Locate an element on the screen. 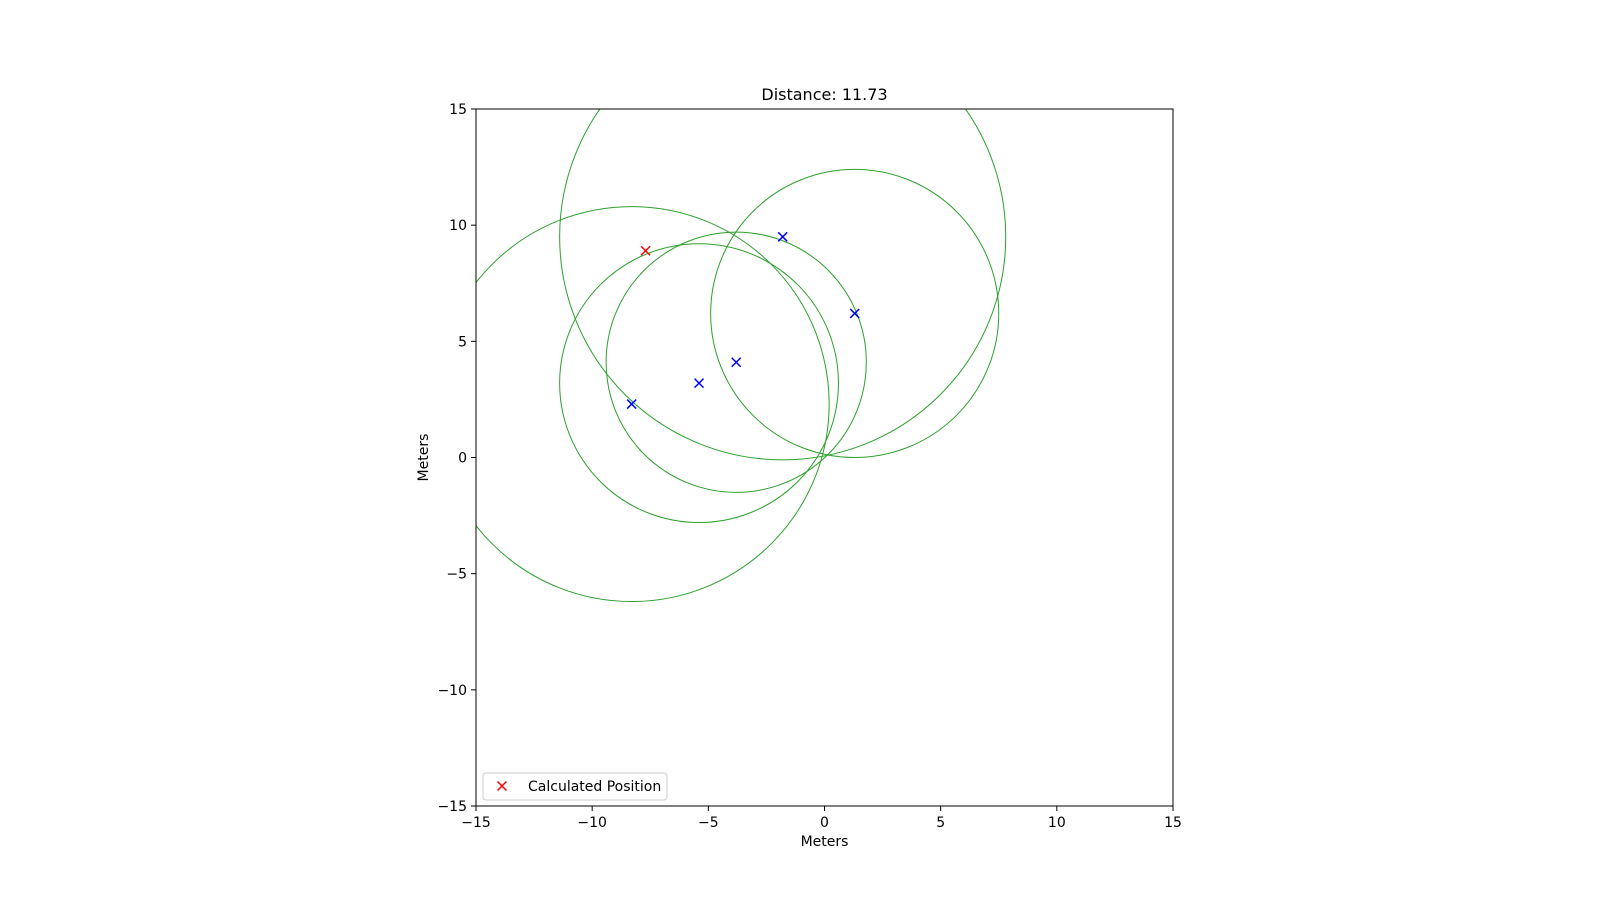  legend-box is located at coordinates (575, 786).